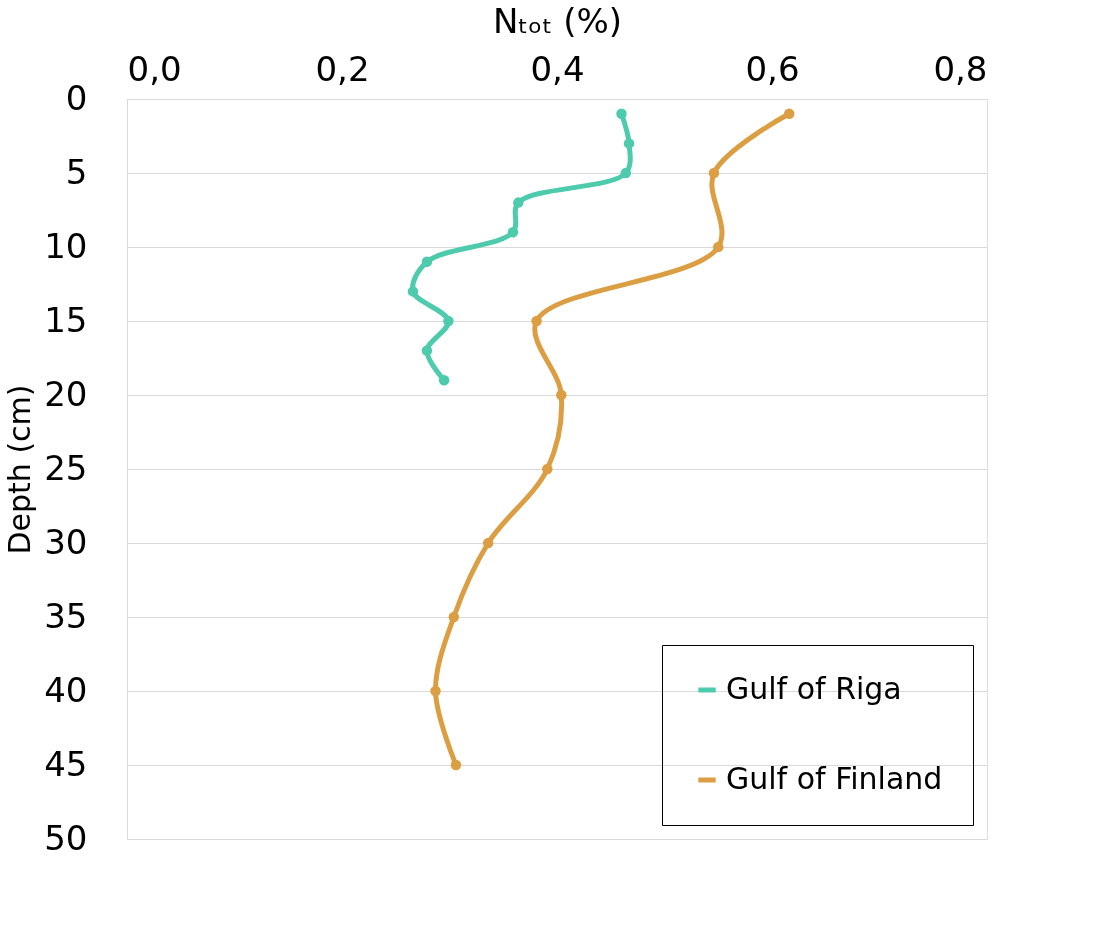 The height and width of the screenshot is (952, 1110). I want to click on y-tick-label: 20, so click(66, 393).